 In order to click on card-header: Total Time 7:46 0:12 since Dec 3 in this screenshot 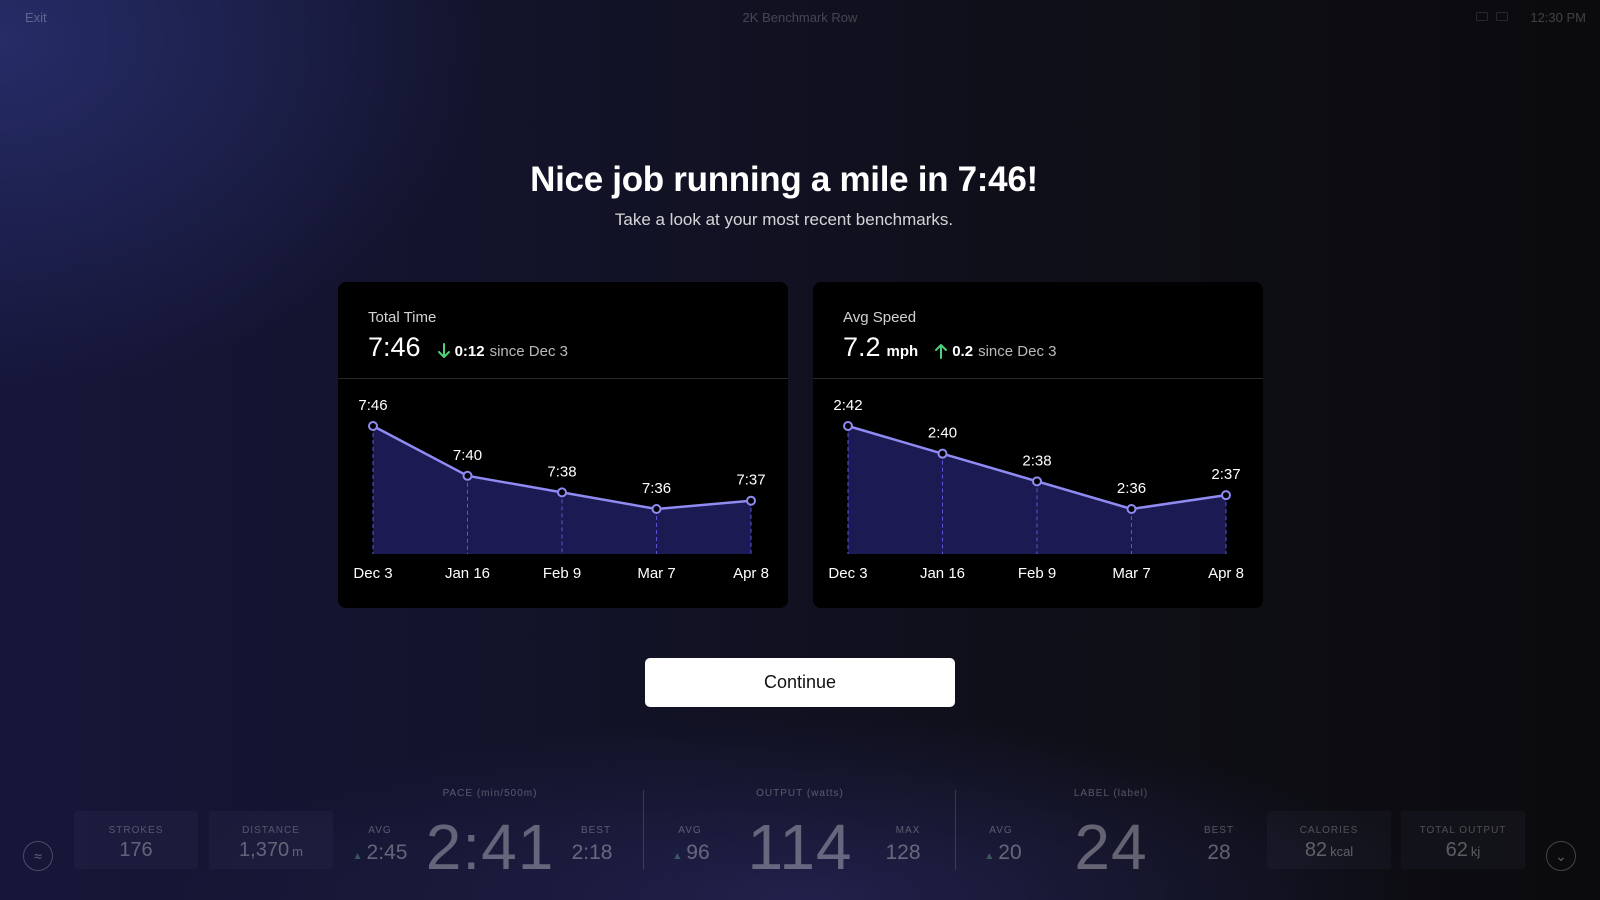, I will do `click(563, 330)`.